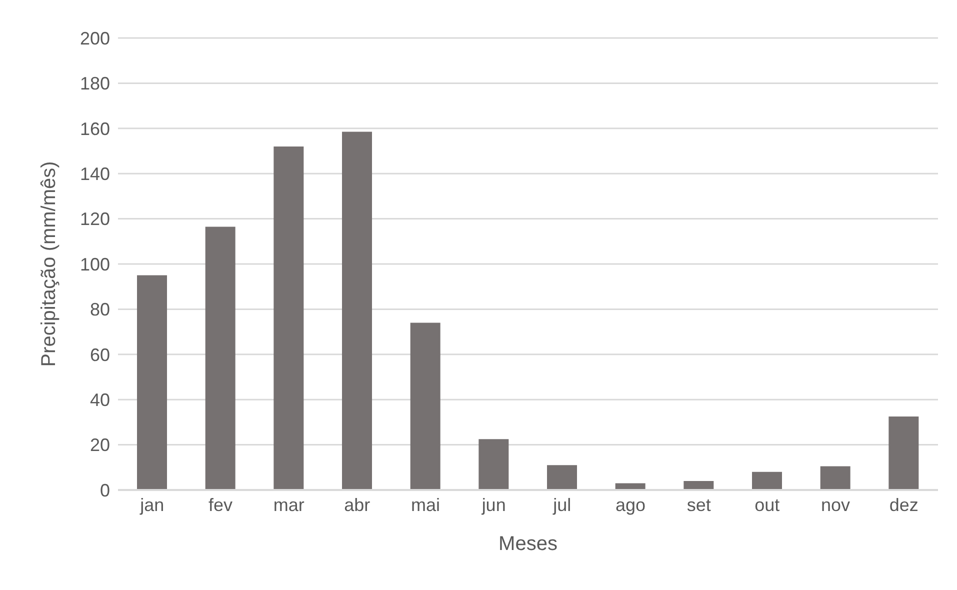  What do you see at coordinates (95, 128) in the screenshot?
I see `y-tick-label: 160` at bounding box center [95, 128].